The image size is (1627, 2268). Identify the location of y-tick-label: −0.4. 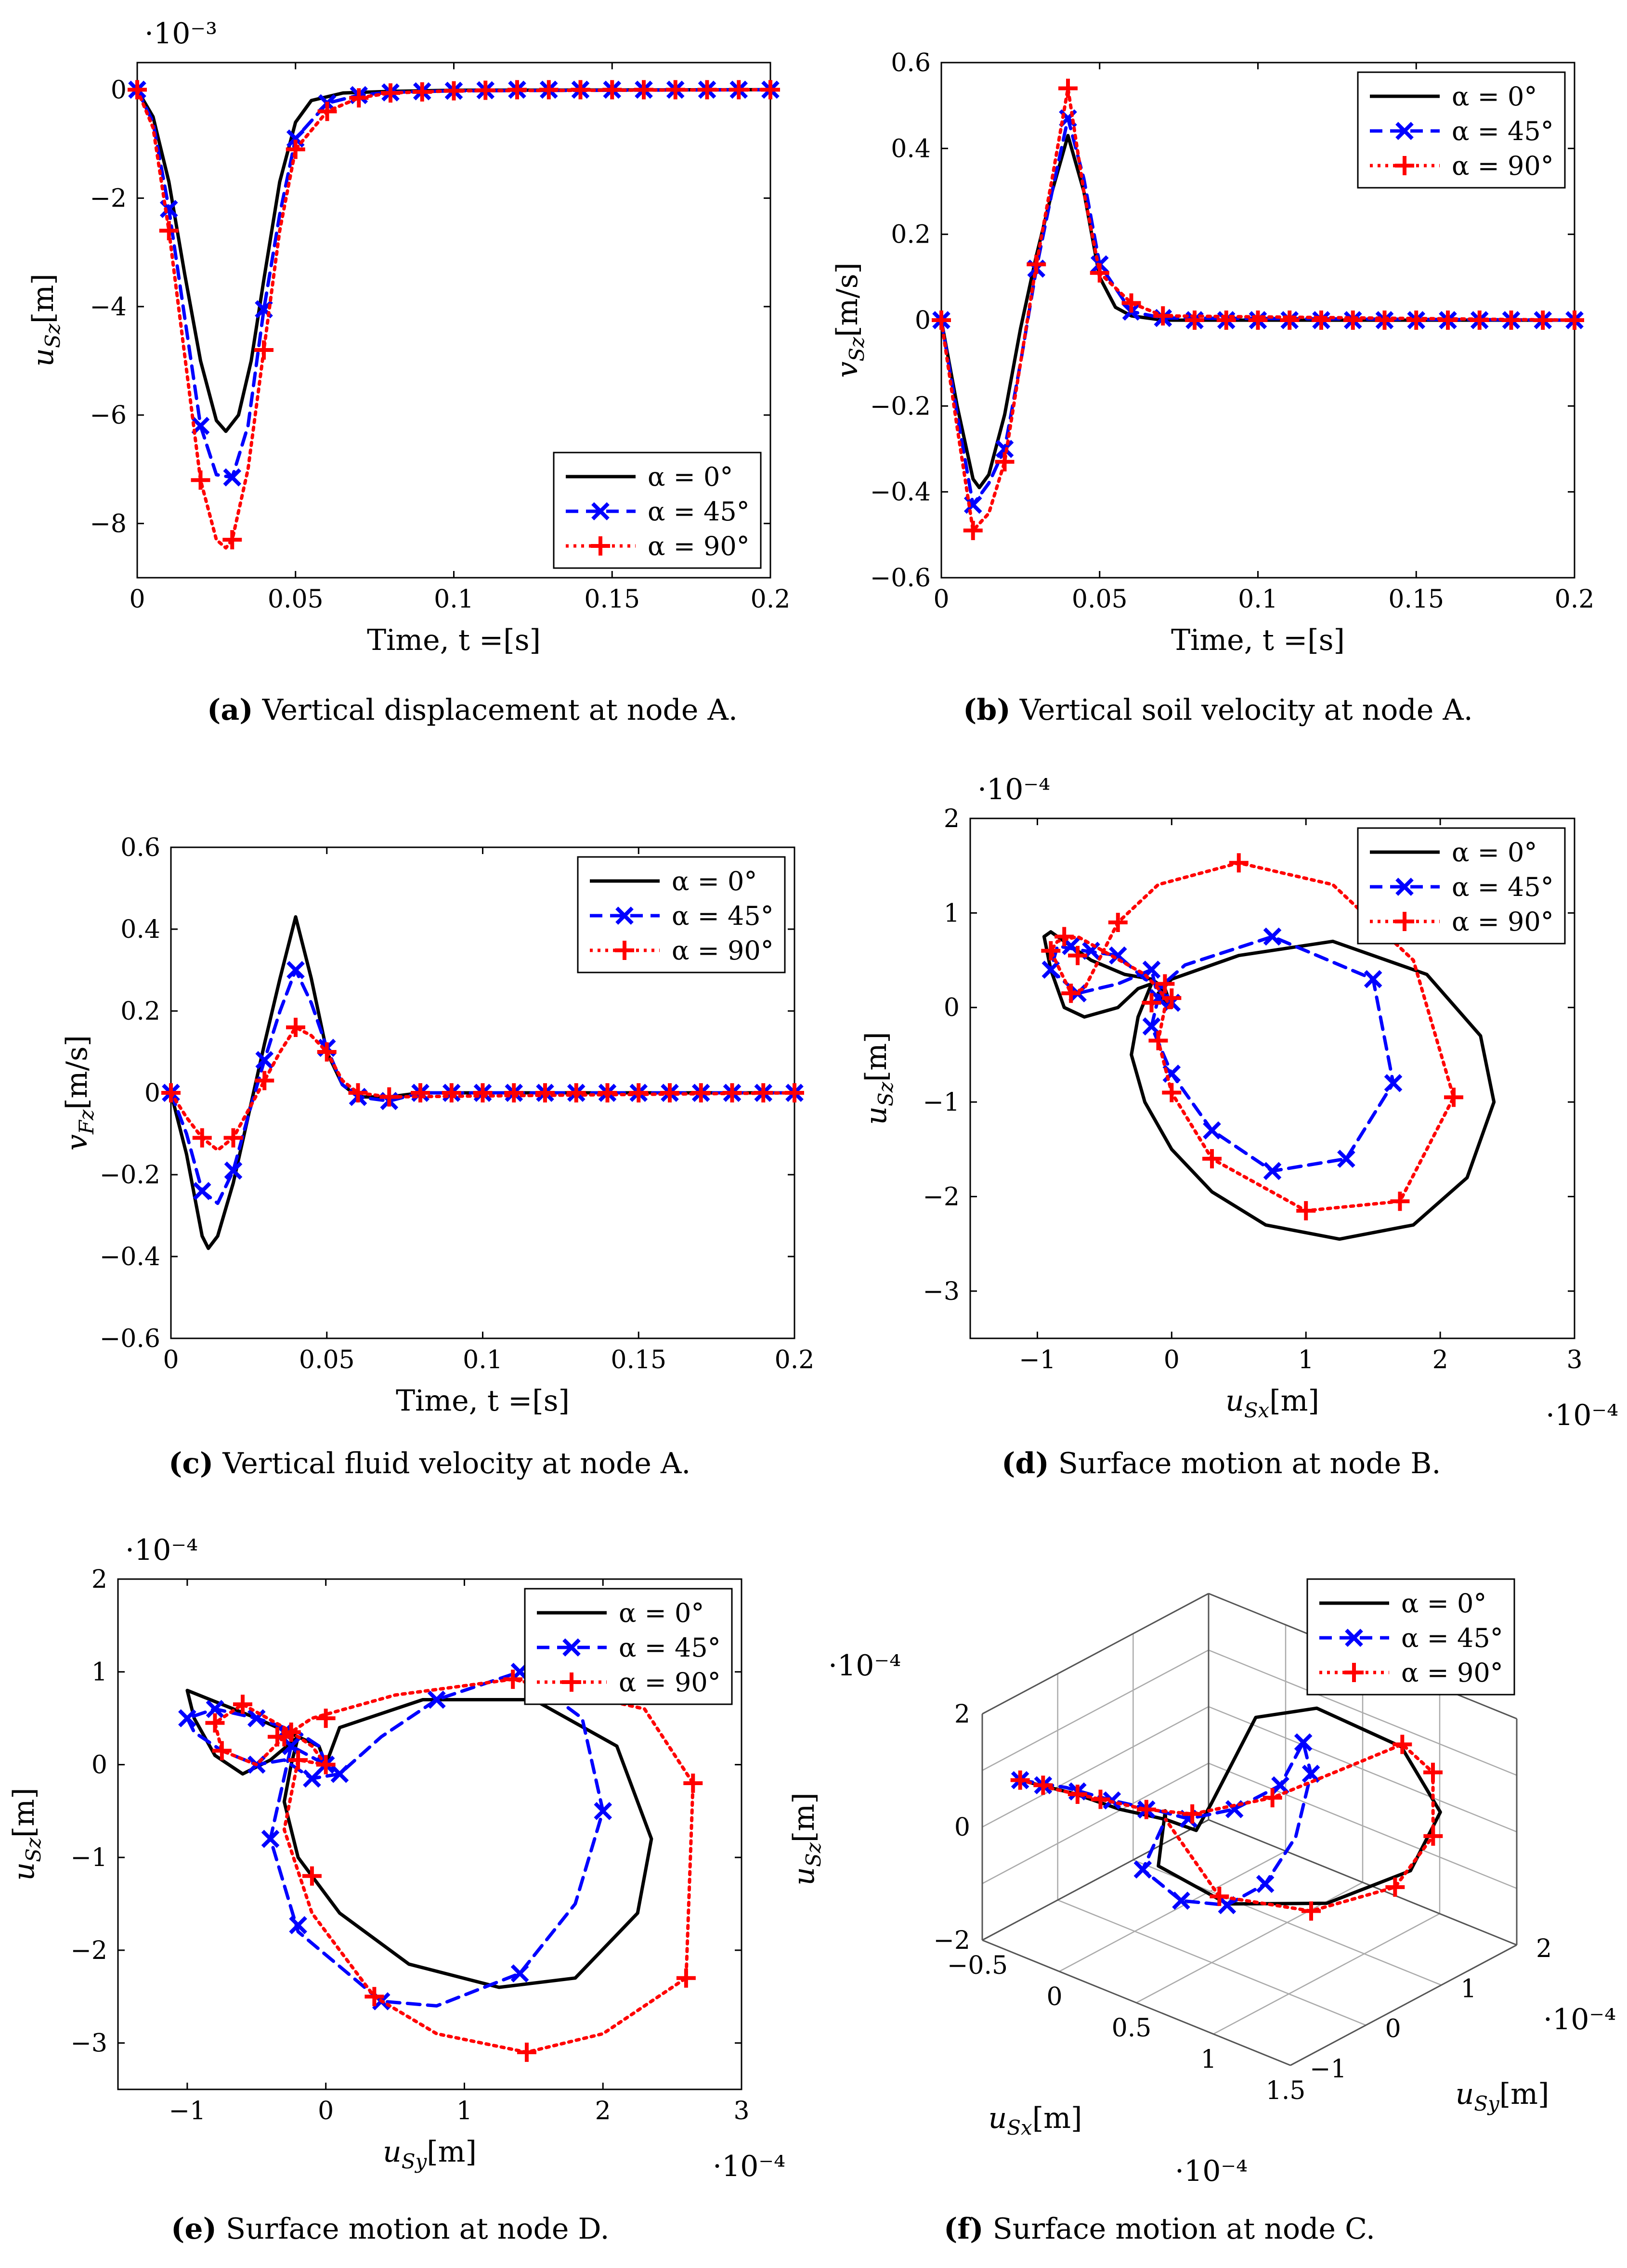
(130, 1257).